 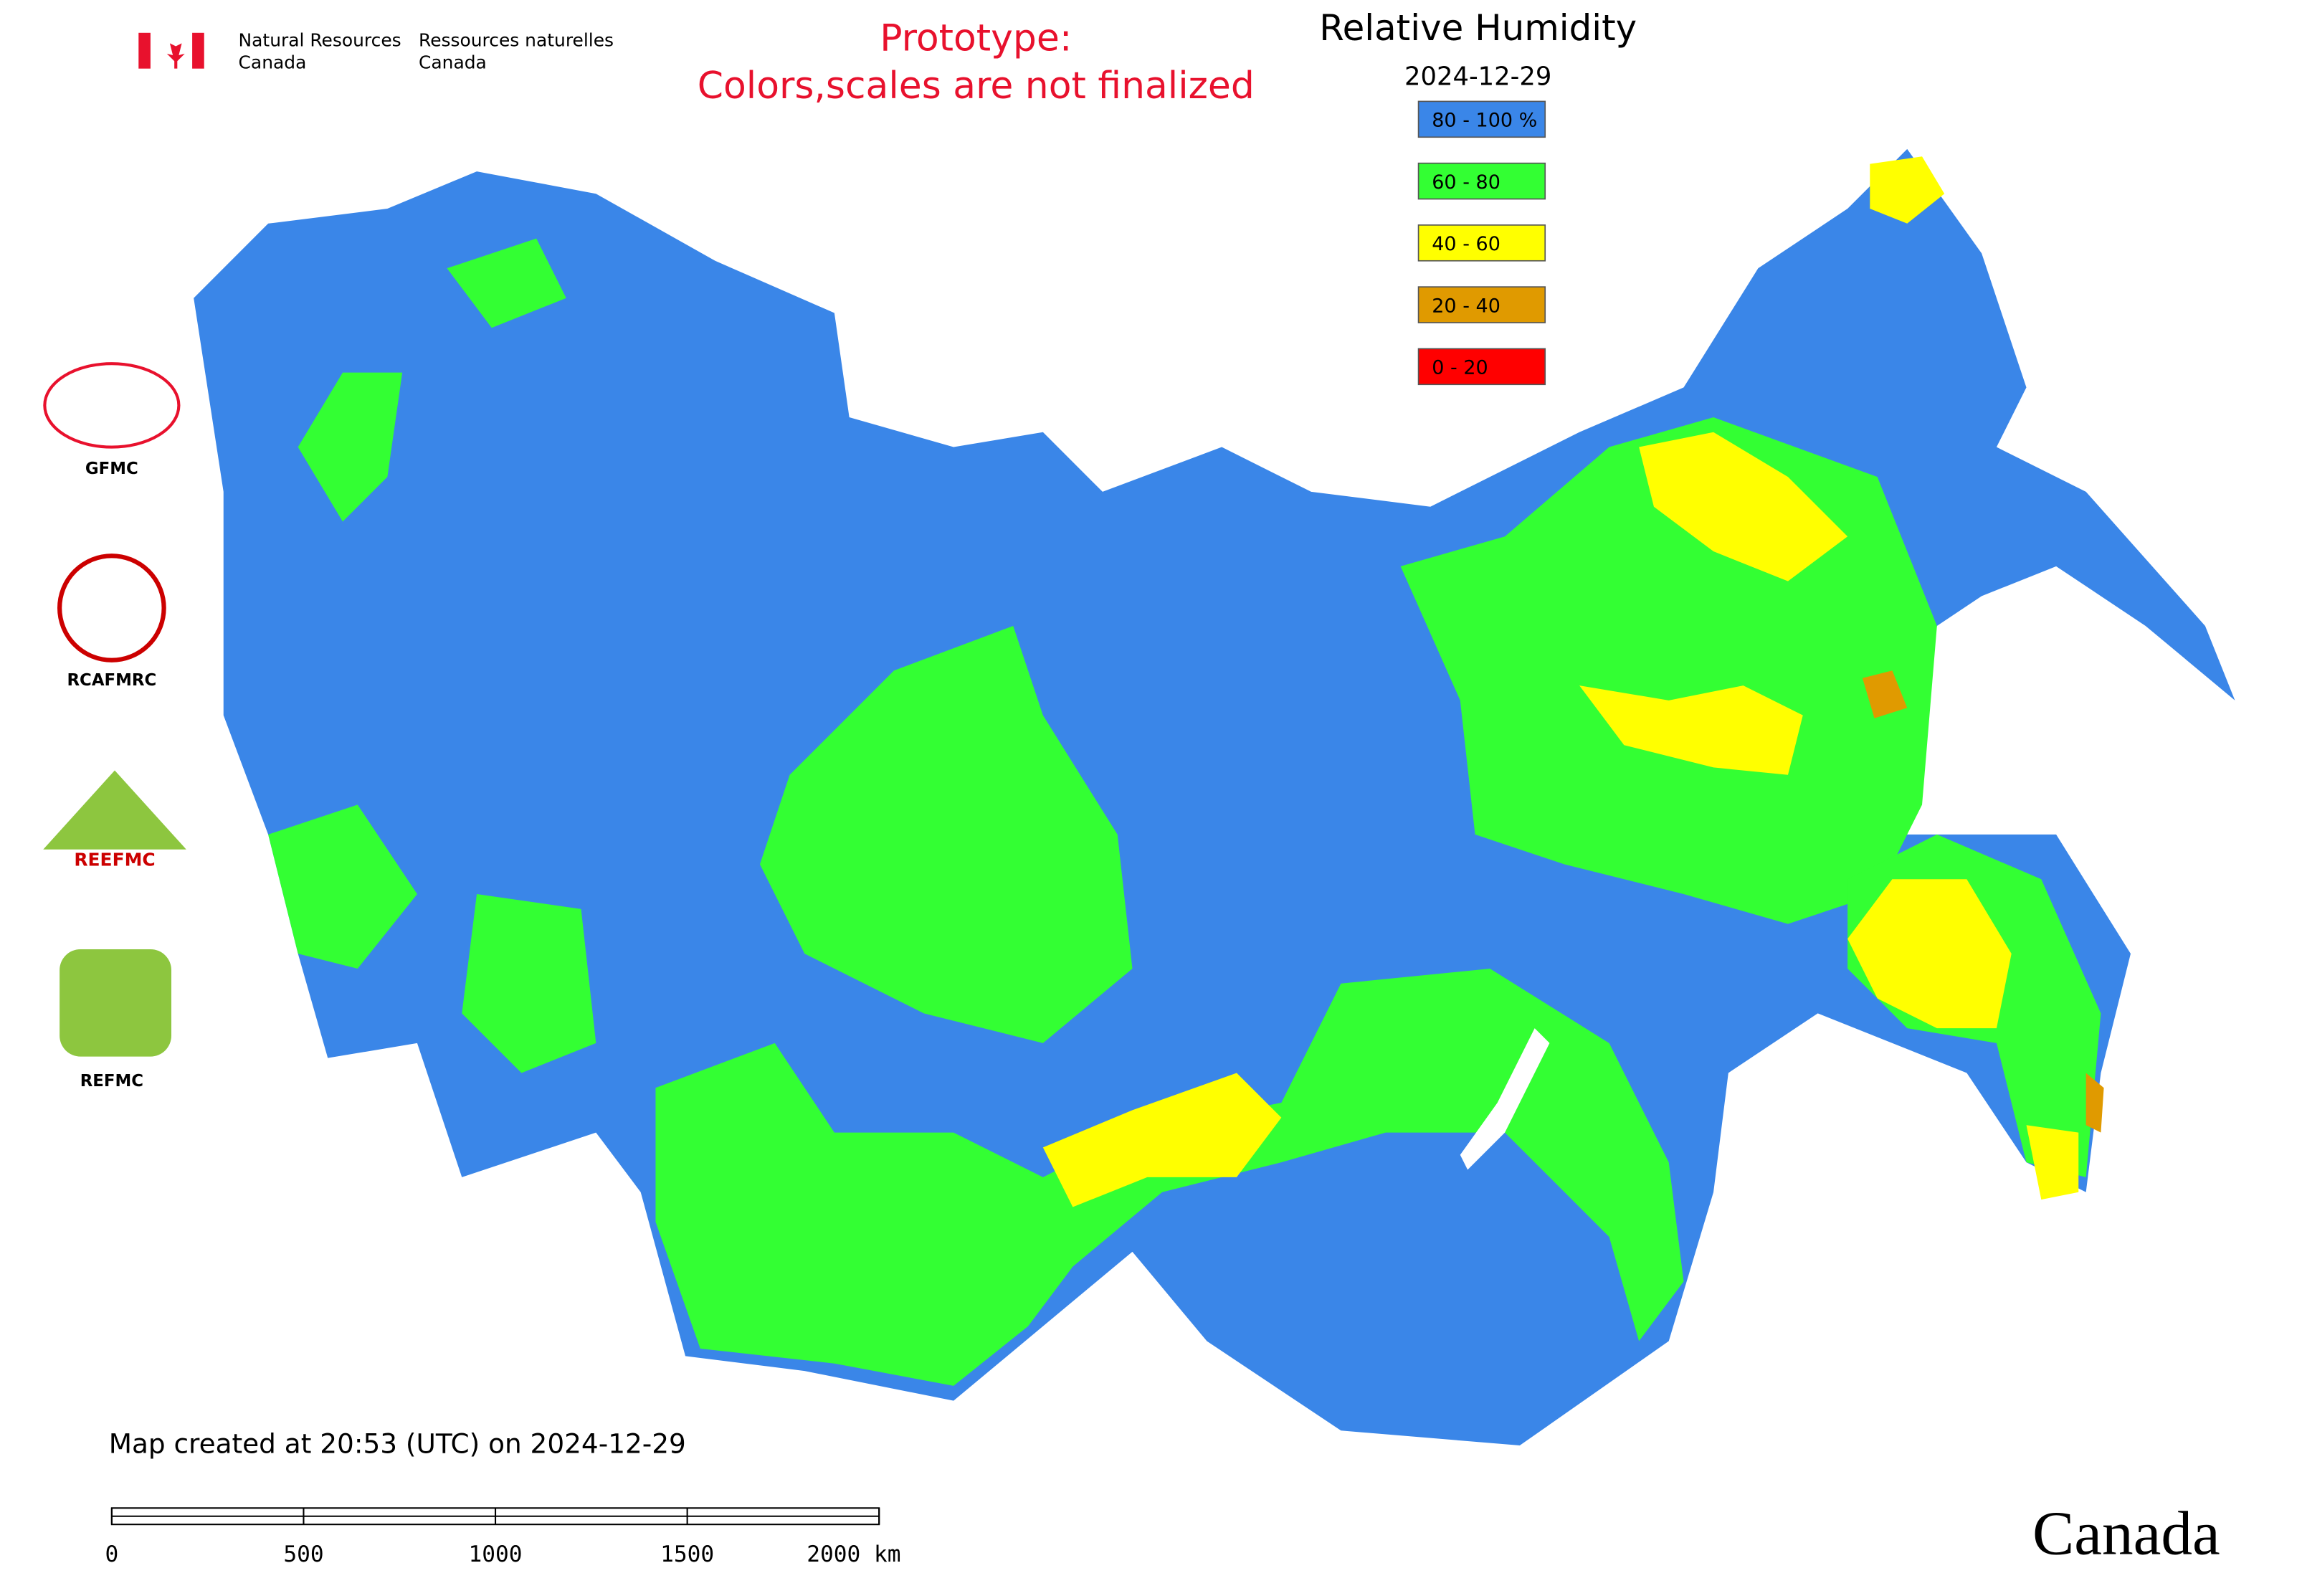 I want to click on agency-fr: Ressources naturelles, so click(x=516, y=39).